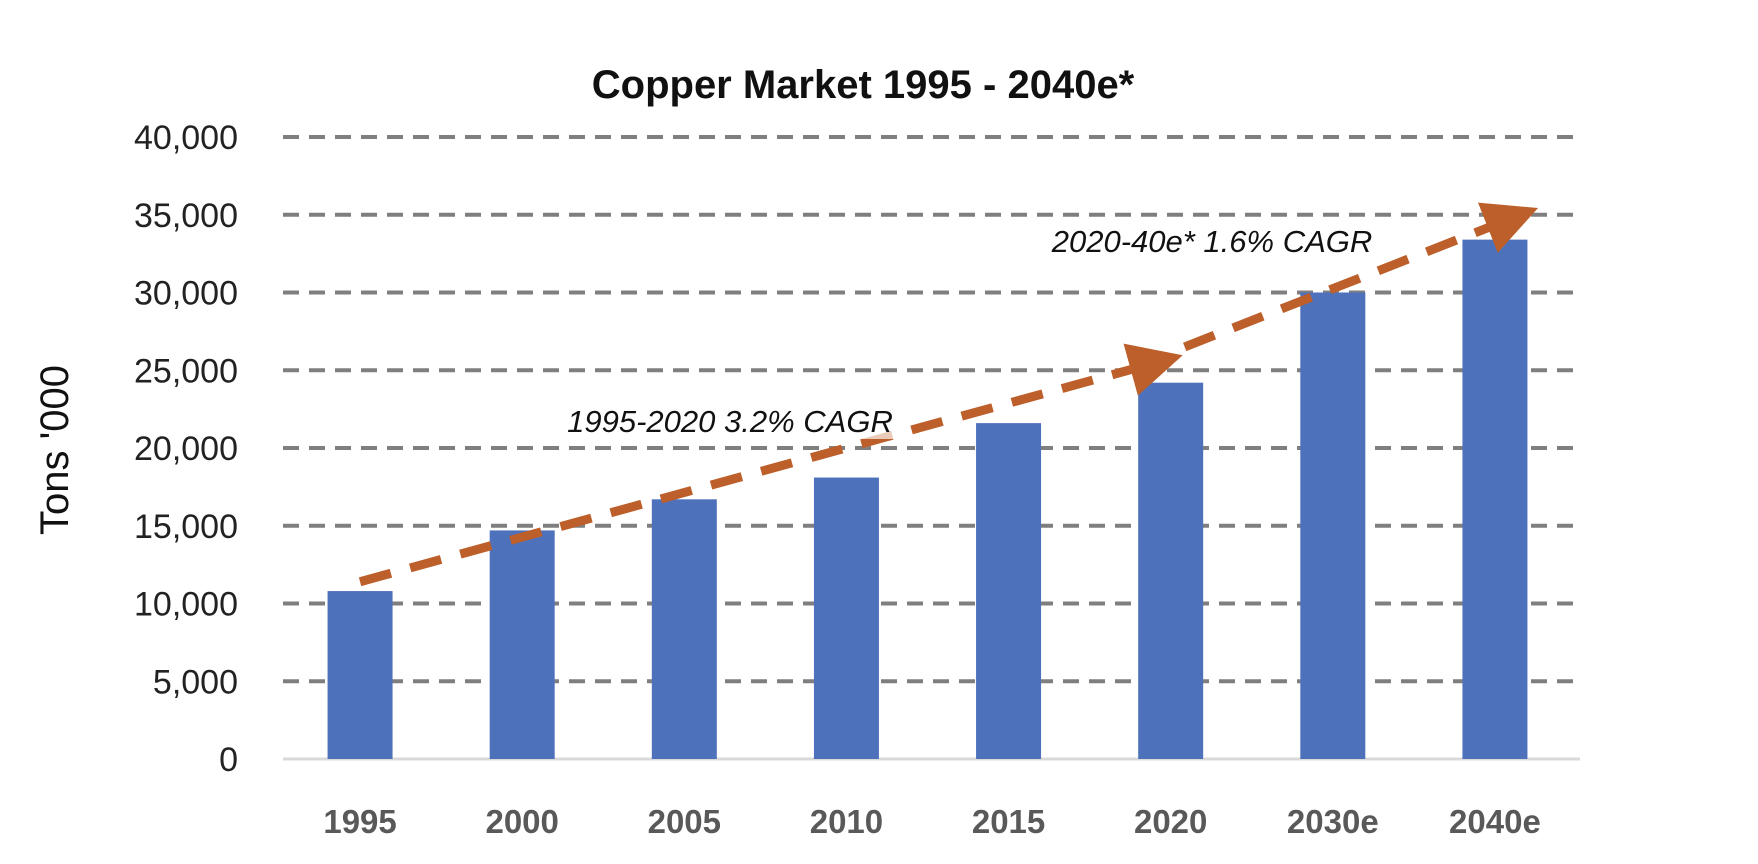 This screenshot has height=864, width=1758. I want to click on y-tick-label: 35,000, so click(186, 216).